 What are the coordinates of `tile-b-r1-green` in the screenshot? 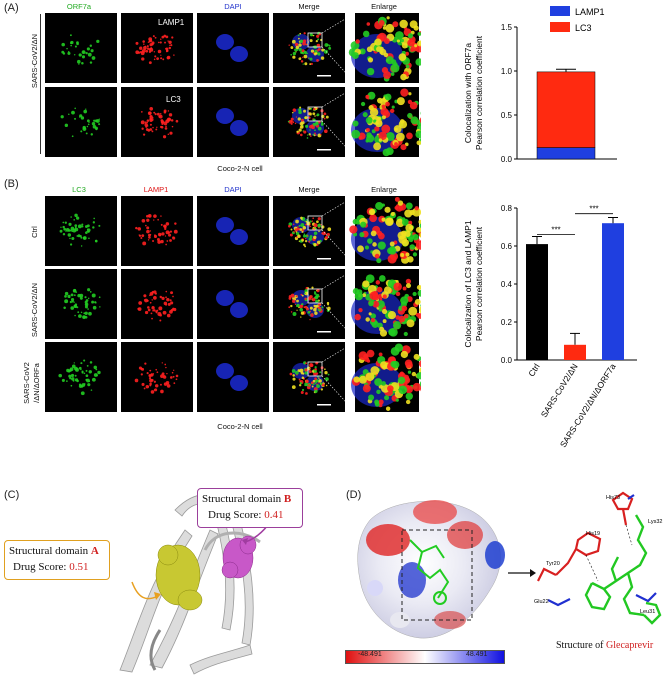 It's located at (81, 231).